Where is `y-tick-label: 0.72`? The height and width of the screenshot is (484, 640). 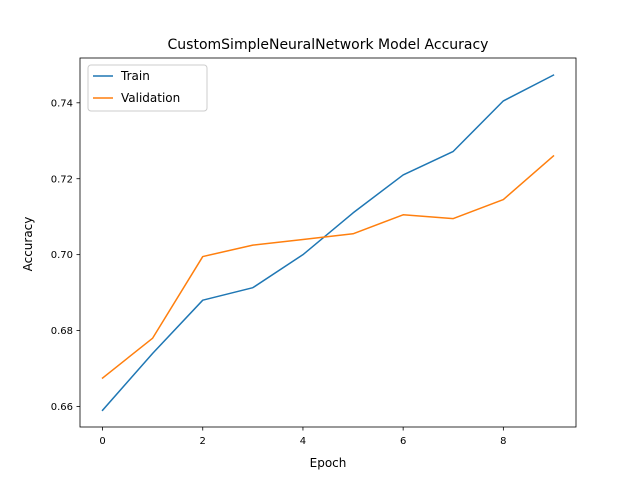
y-tick-label: 0.72 is located at coordinates (62, 179).